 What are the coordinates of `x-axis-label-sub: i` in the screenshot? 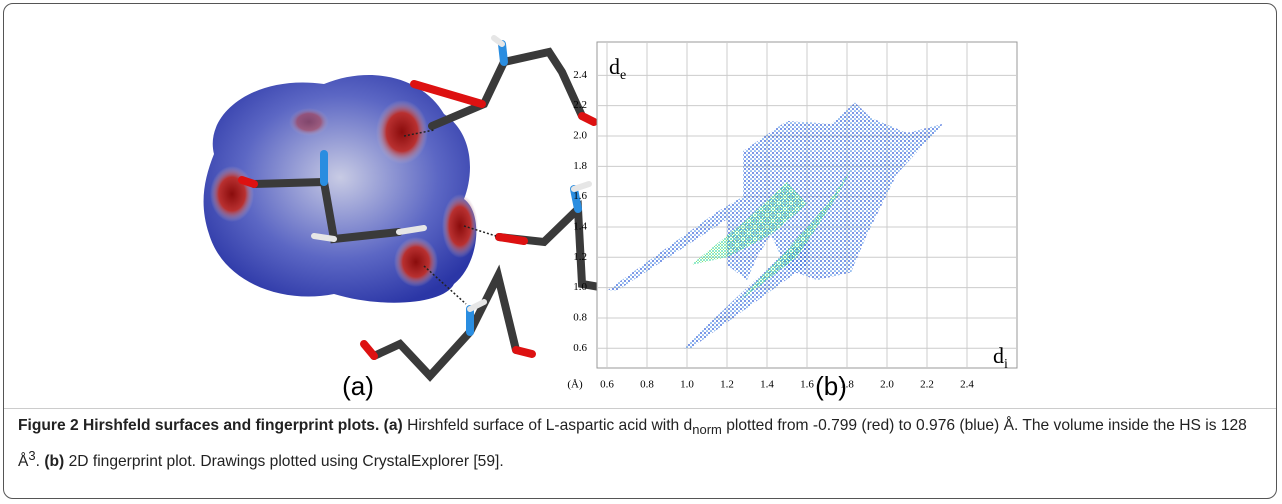 It's located at (1006, 364).